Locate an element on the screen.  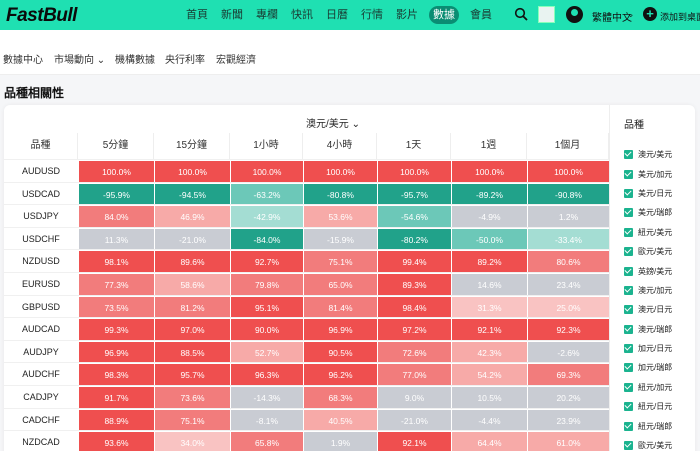
correlation-cell: 23.4% is located at coordinates (568, 283).